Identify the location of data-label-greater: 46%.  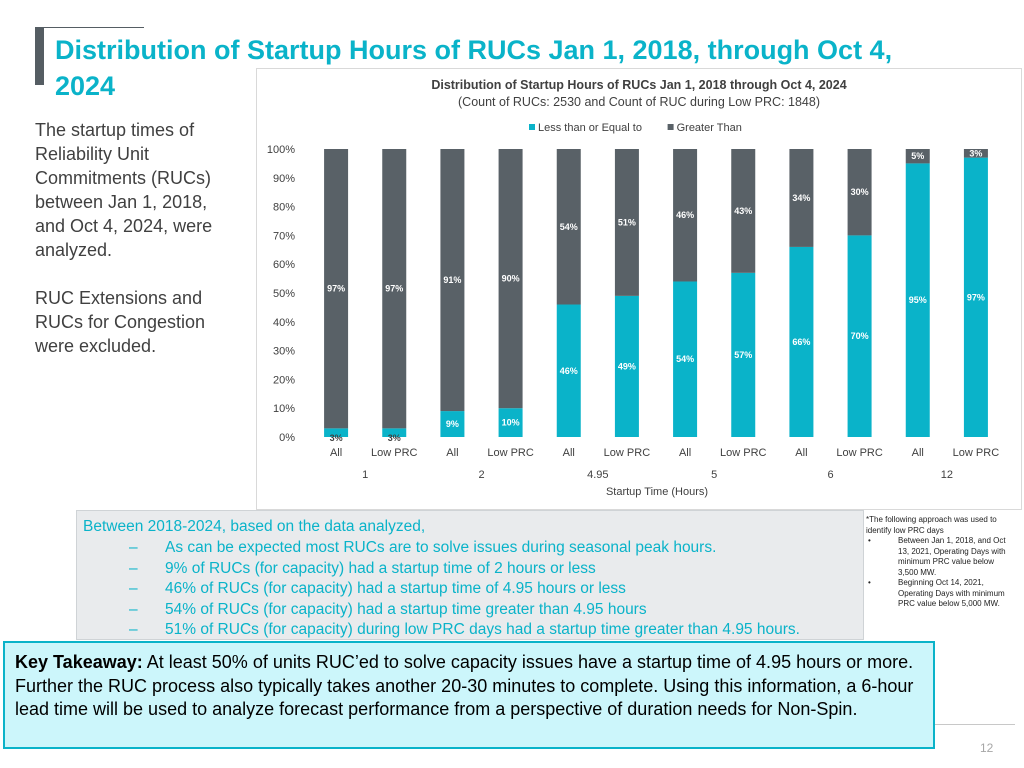
(685, 215).